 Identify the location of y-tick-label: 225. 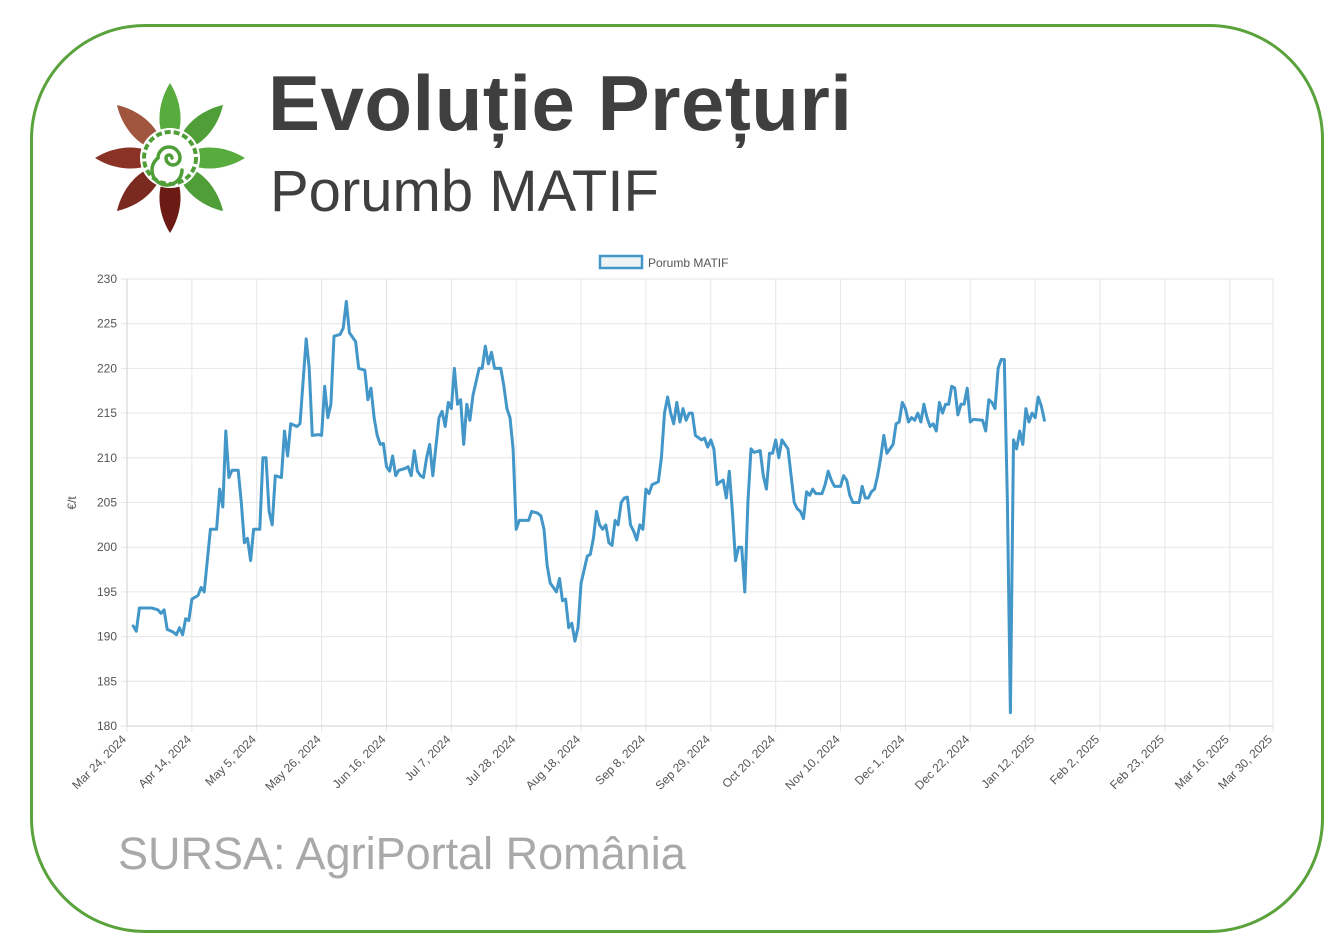
(107, 324).